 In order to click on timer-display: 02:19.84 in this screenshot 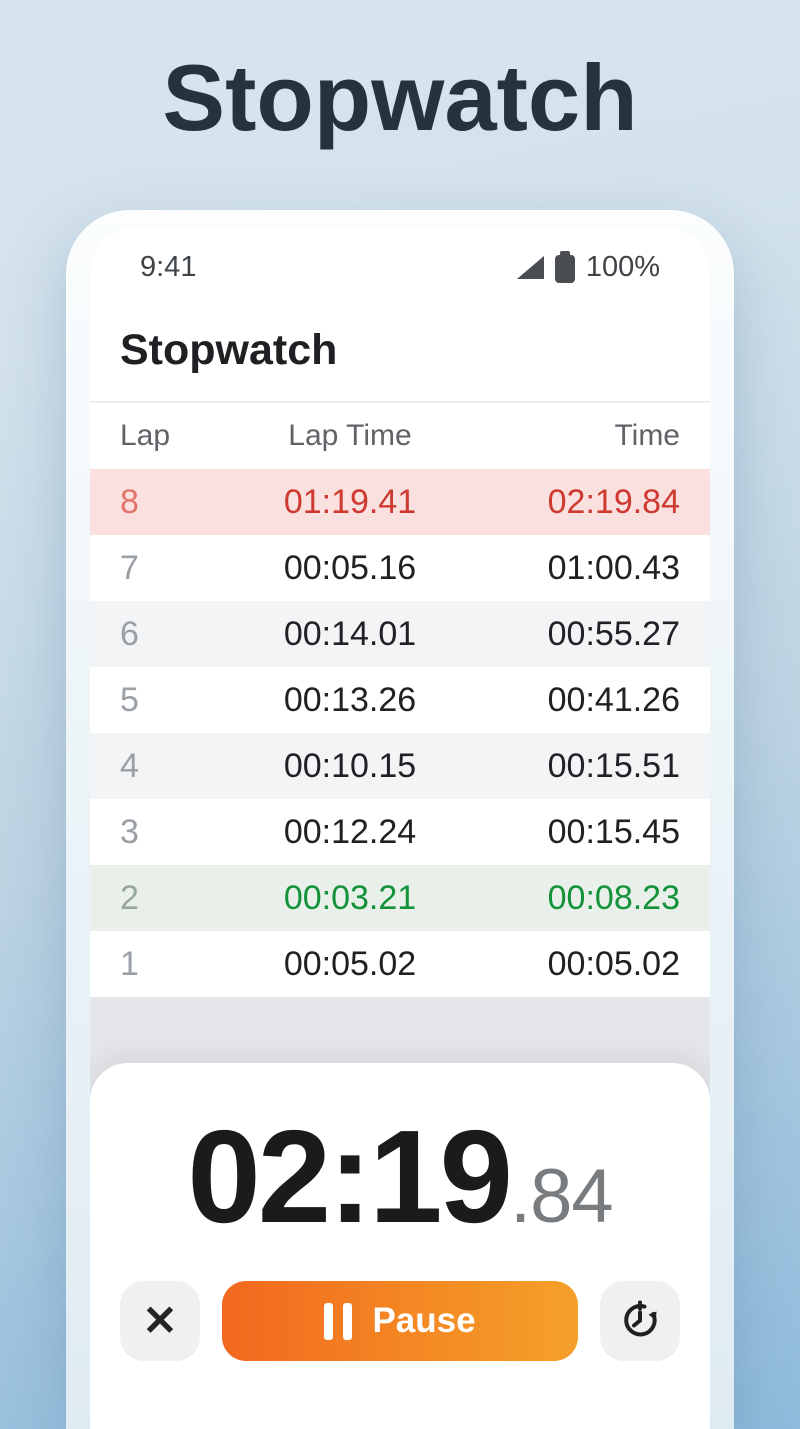, I will do `click(400, 1177)`.